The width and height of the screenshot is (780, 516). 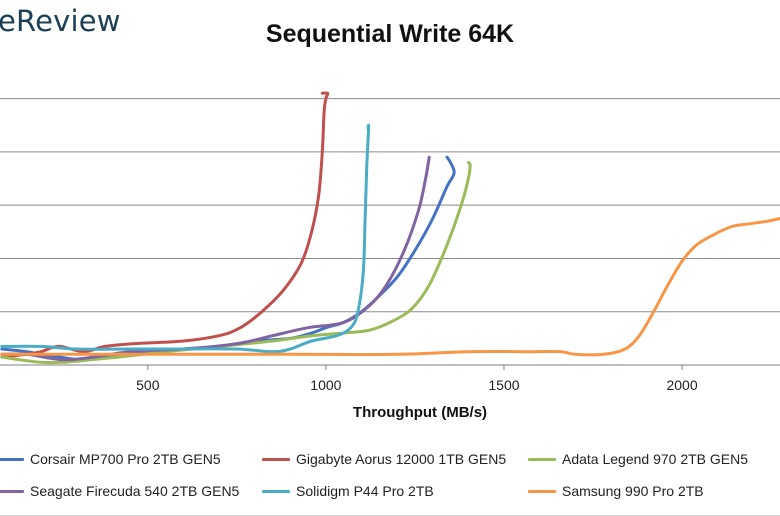 What do you see at coordinates (655, 459) in the screenshot?
I see `legend-label: Adata Legend 970 2TB GEN5` at bounding box center [655, 459].